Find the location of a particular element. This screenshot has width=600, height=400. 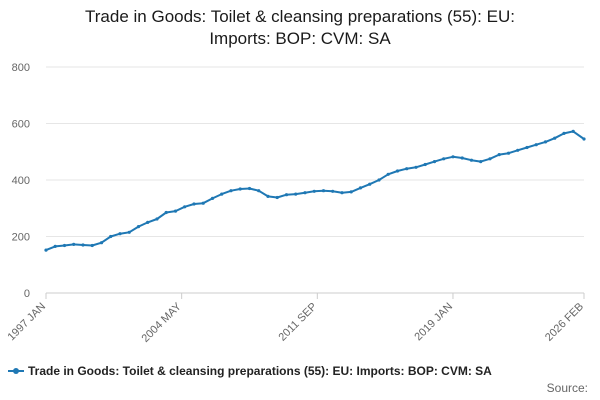

y-tick-label: 200 is located at coordinates (21, 238).